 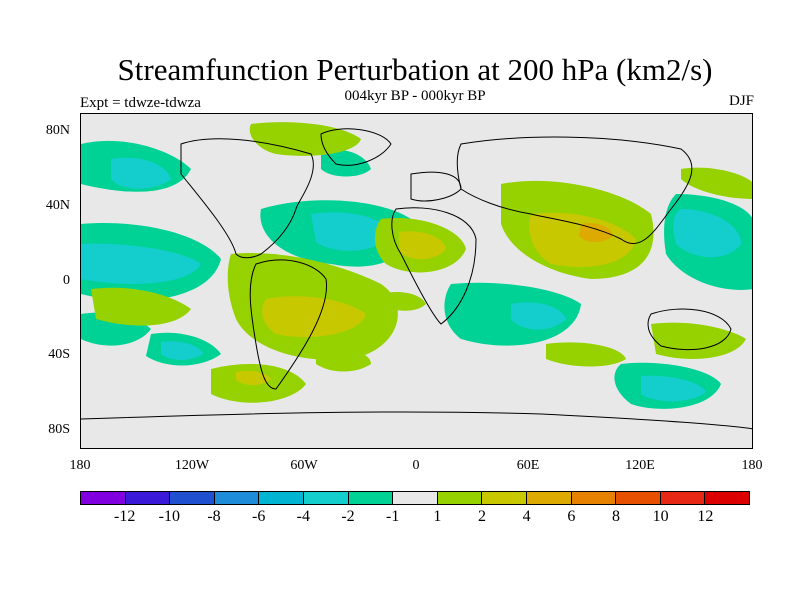 What do you see at coordinates (303, 516) in the screenshot?
I see `colorbar-label: -4` at bounding box center [303, 516].